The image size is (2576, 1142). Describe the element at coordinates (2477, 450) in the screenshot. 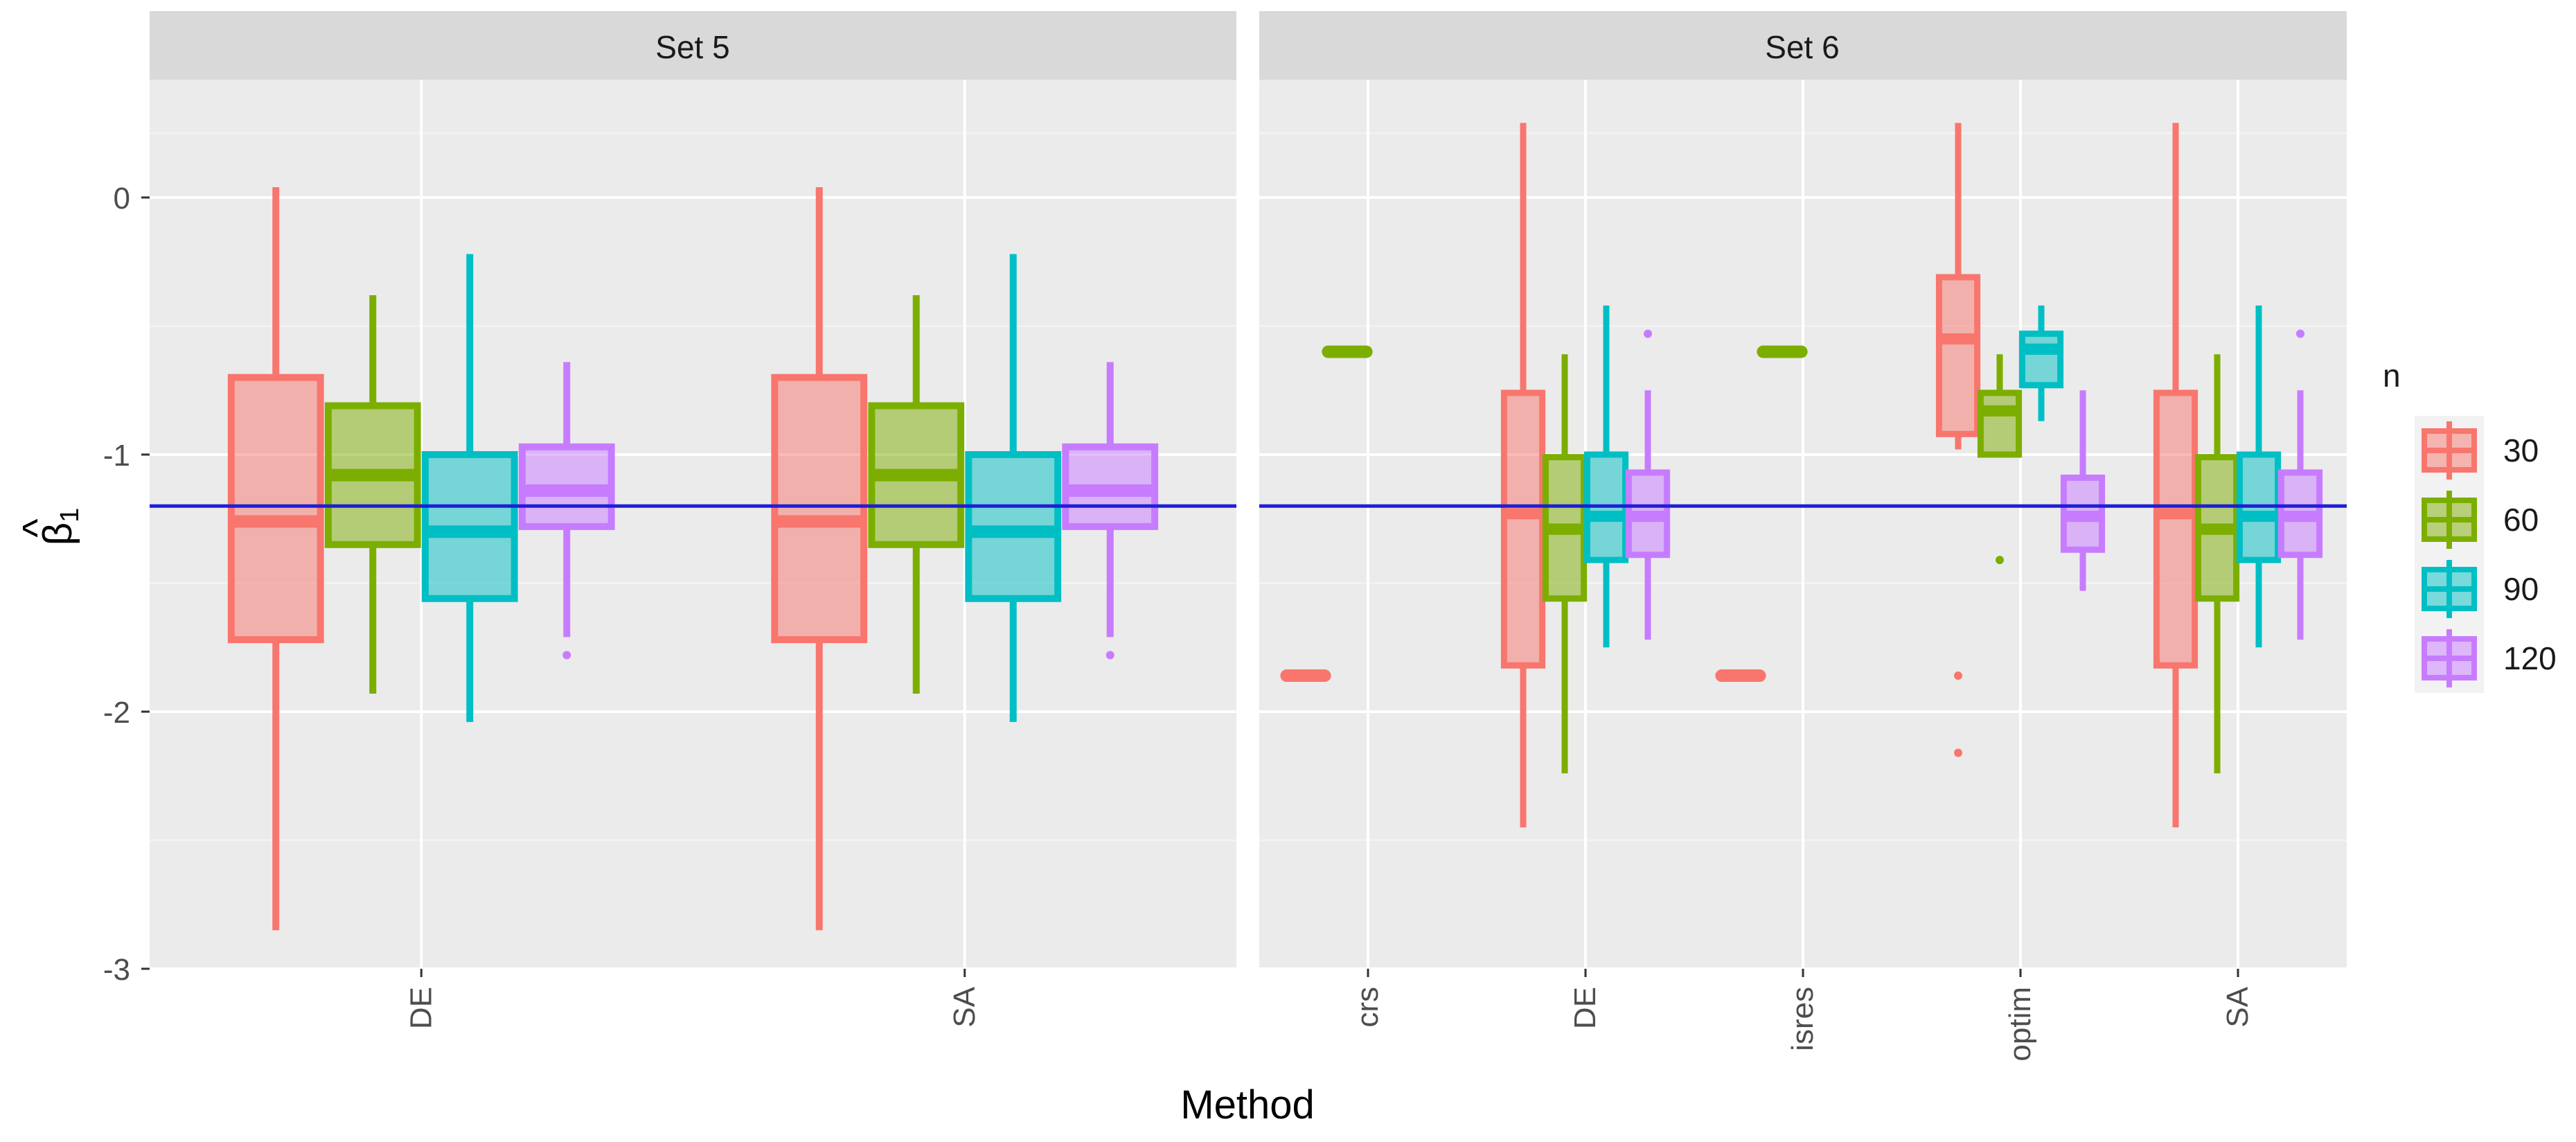

I see `legend-item-n30: 30` at that location.